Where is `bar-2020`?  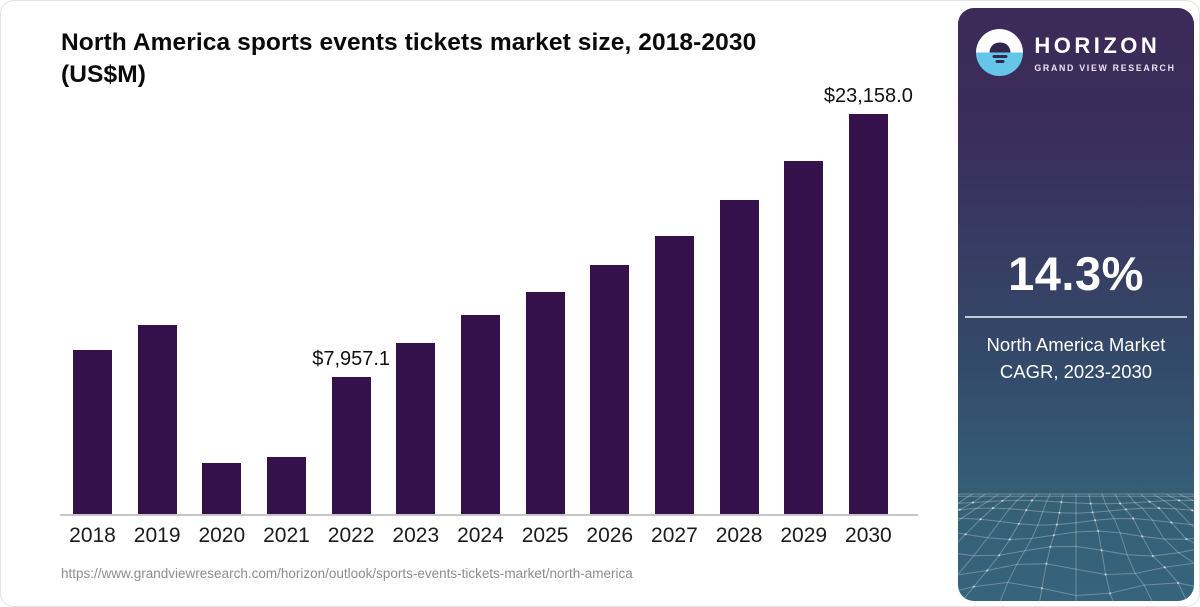
bar-2020 is located at coordinates (222, 488).